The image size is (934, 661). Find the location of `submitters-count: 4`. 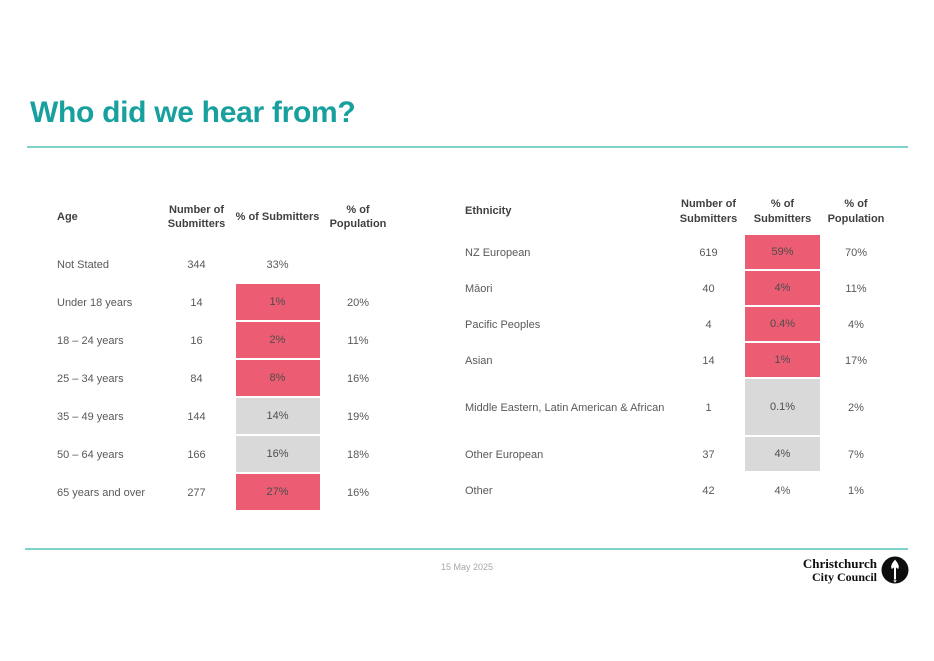

submitters-count: 4 is located at coordinates (708, 325).